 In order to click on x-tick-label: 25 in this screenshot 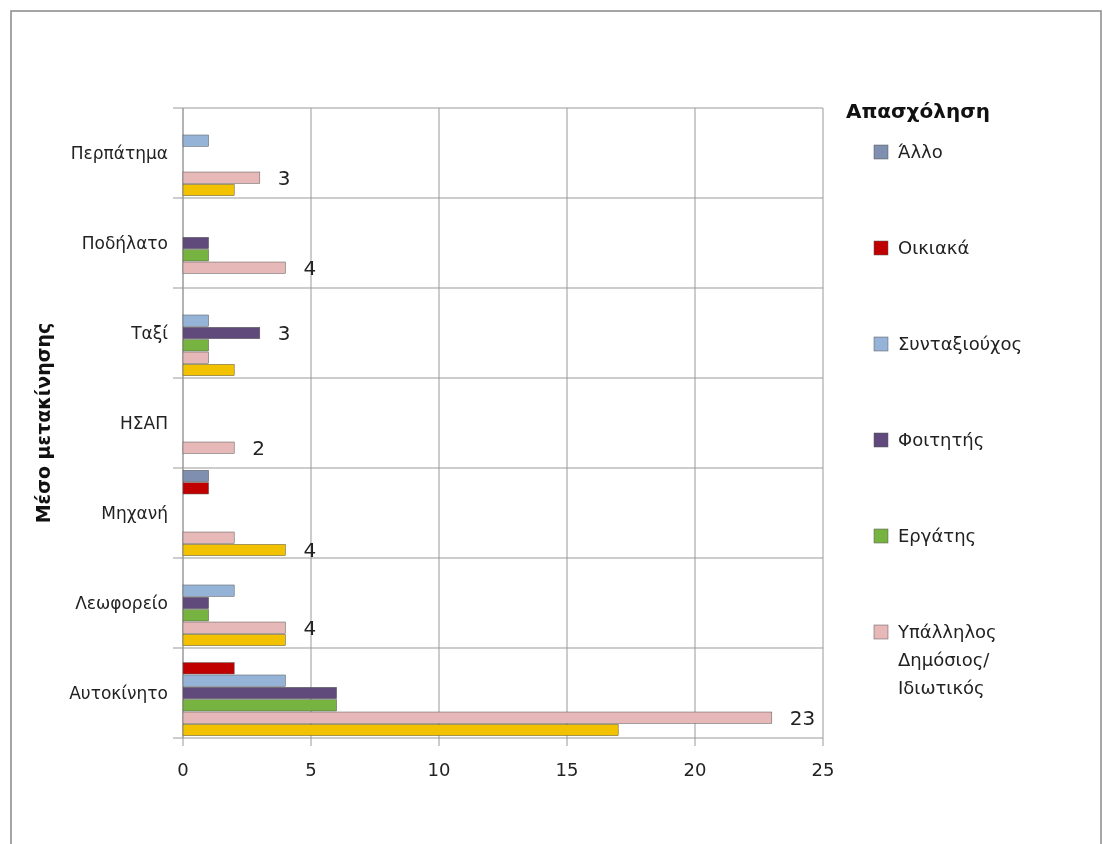, I will do `click(823, 769)`.